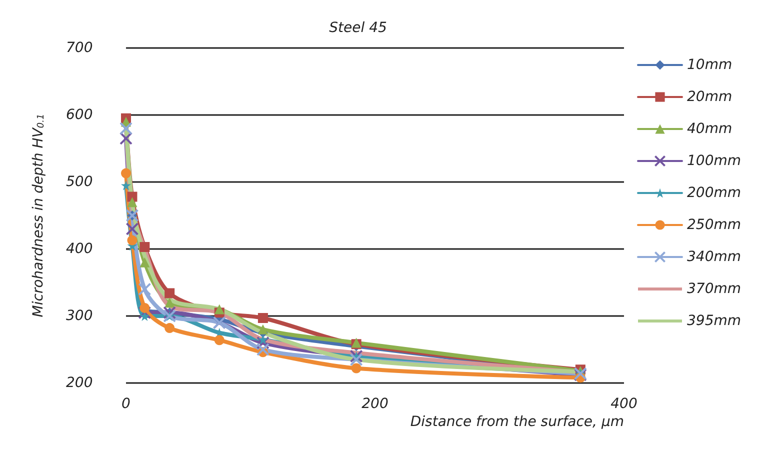  Describe the element at coordinates (79, 383) in the screenshot. I see `y-tick-label: 200` at that location.